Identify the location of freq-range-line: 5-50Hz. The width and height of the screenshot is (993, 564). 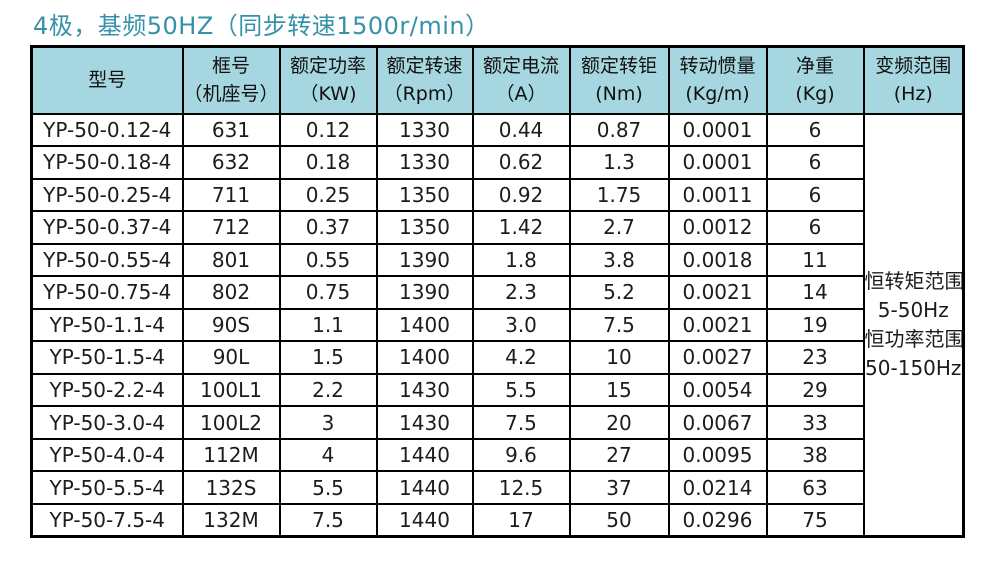
(913, 309).